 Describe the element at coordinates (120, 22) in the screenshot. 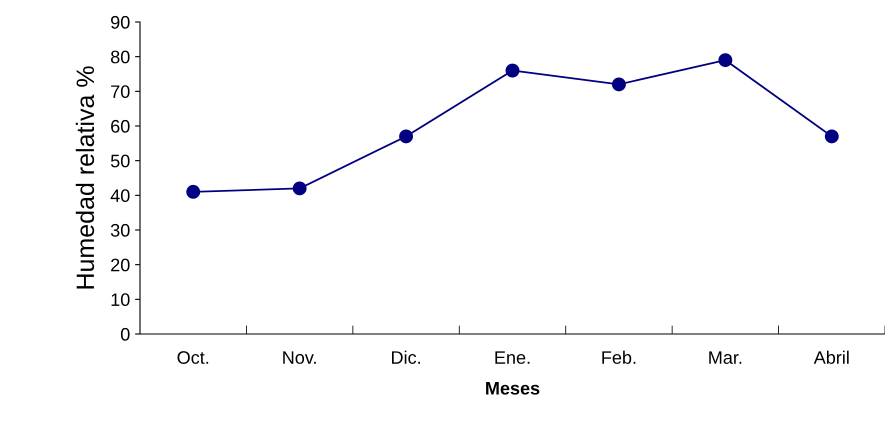

I see `y-tick-label: 90` at that location.